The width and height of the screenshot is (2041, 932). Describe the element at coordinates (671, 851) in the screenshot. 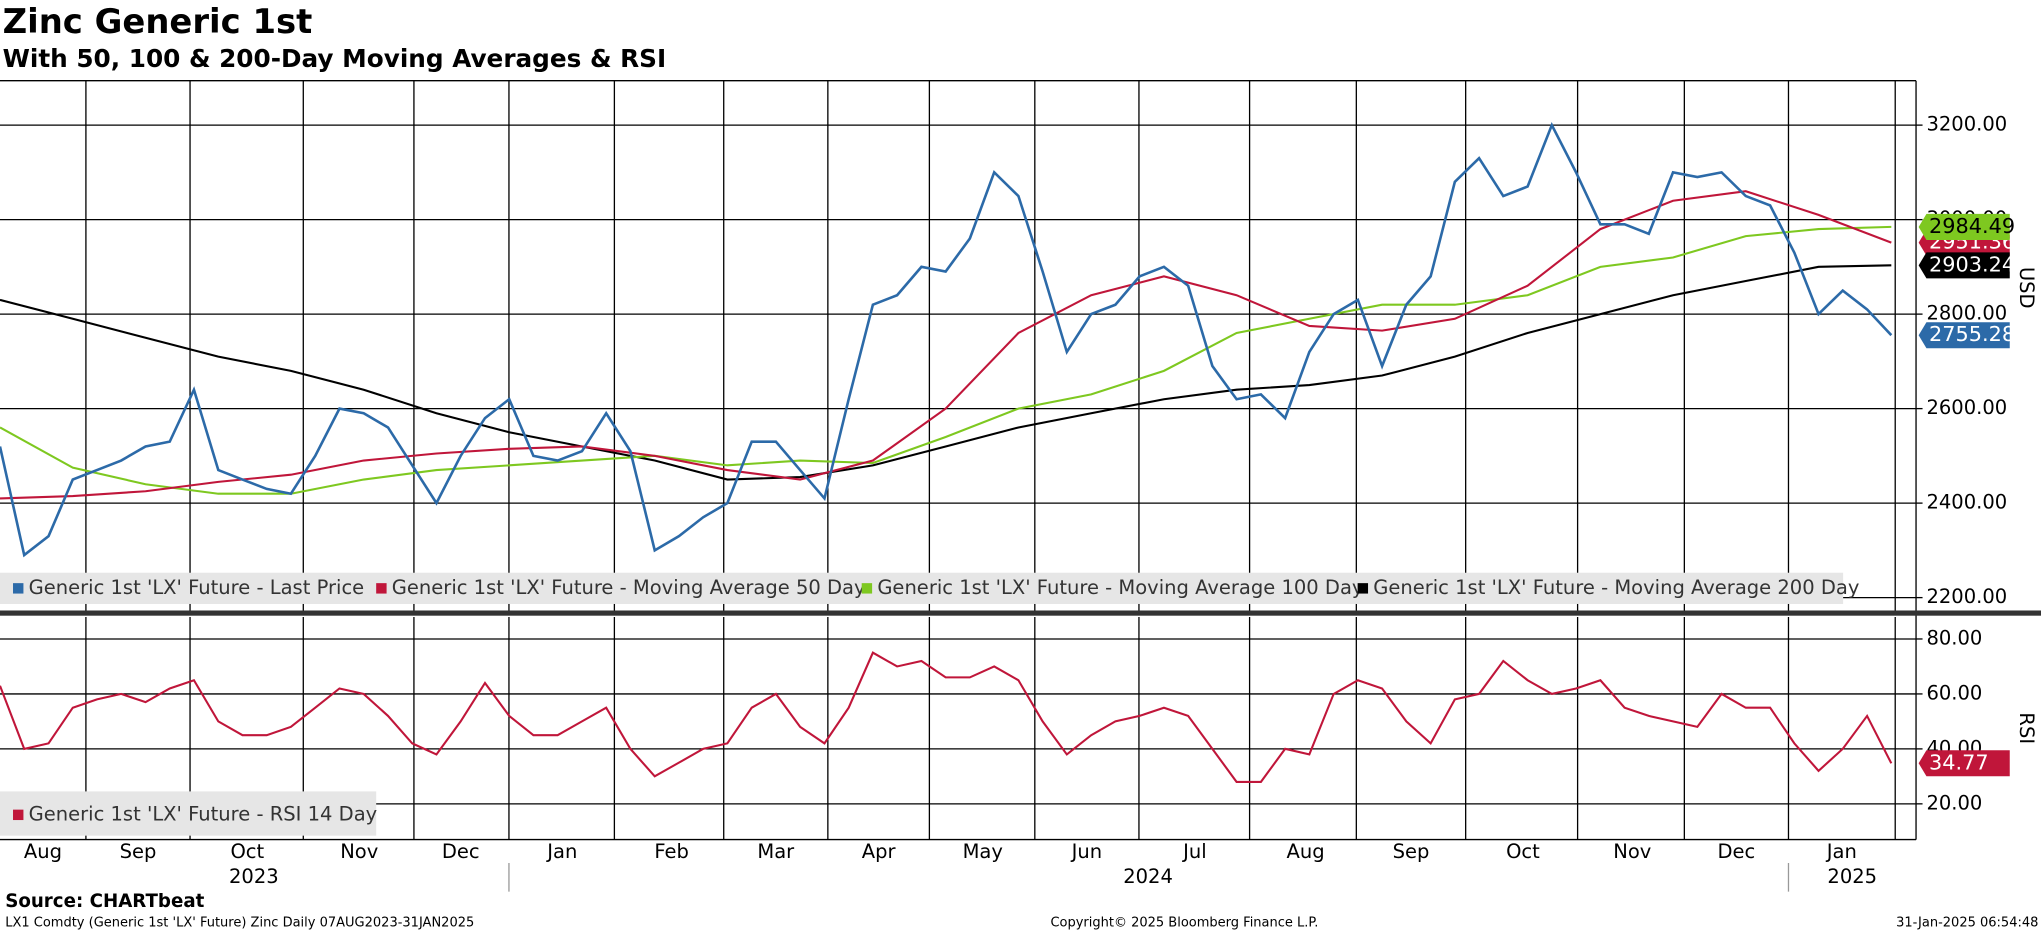

I see `x-tick-label: Feb` at that location.